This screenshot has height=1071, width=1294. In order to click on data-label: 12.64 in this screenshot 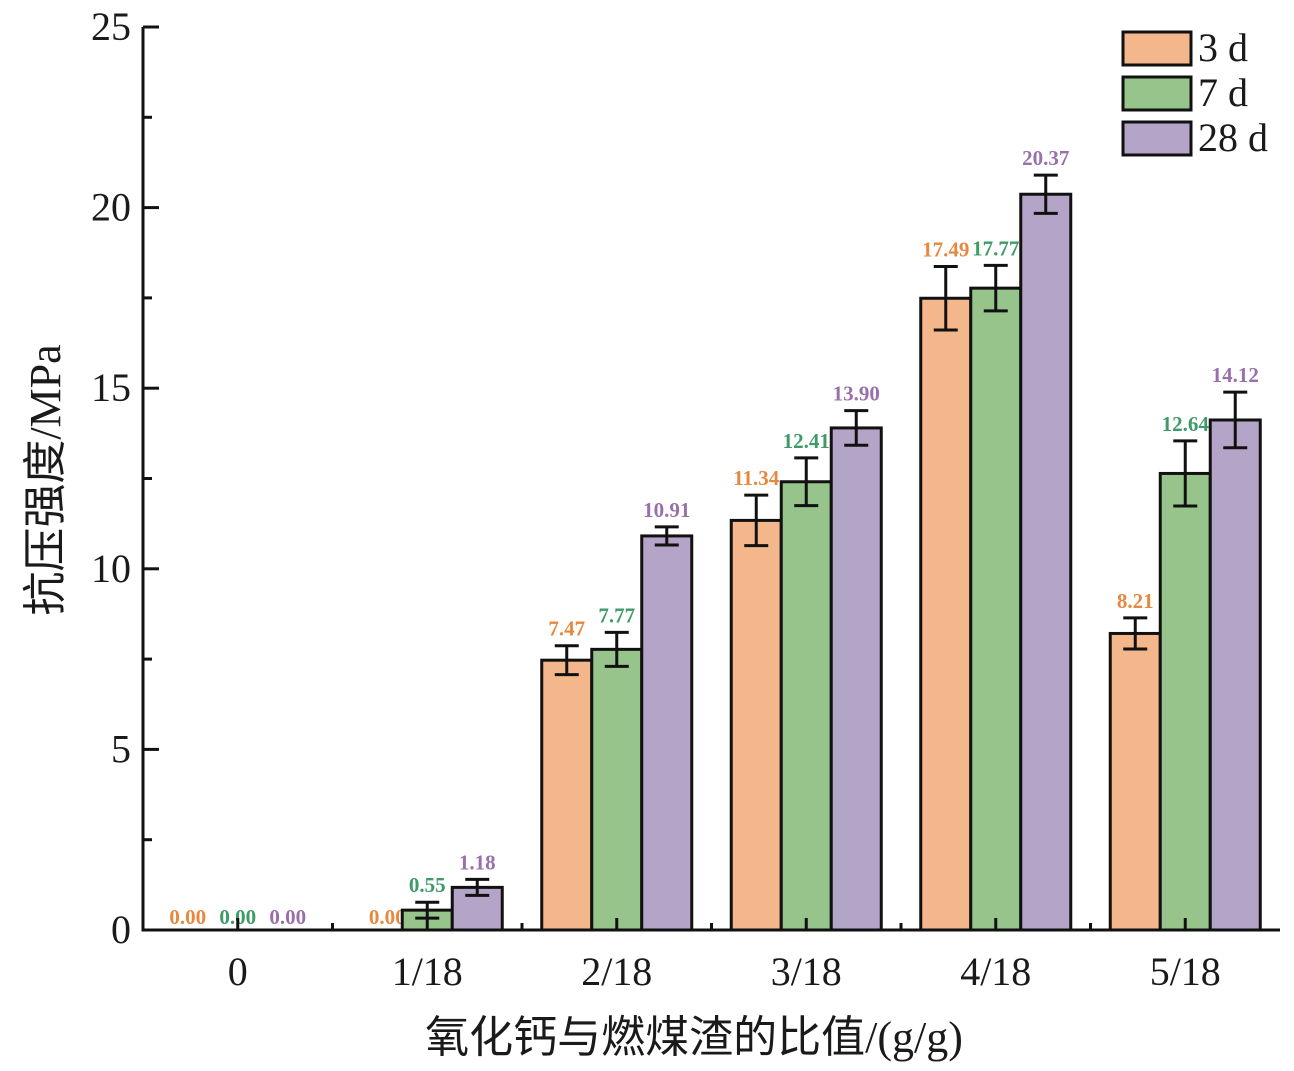, I will do `click(1186, 424)`.